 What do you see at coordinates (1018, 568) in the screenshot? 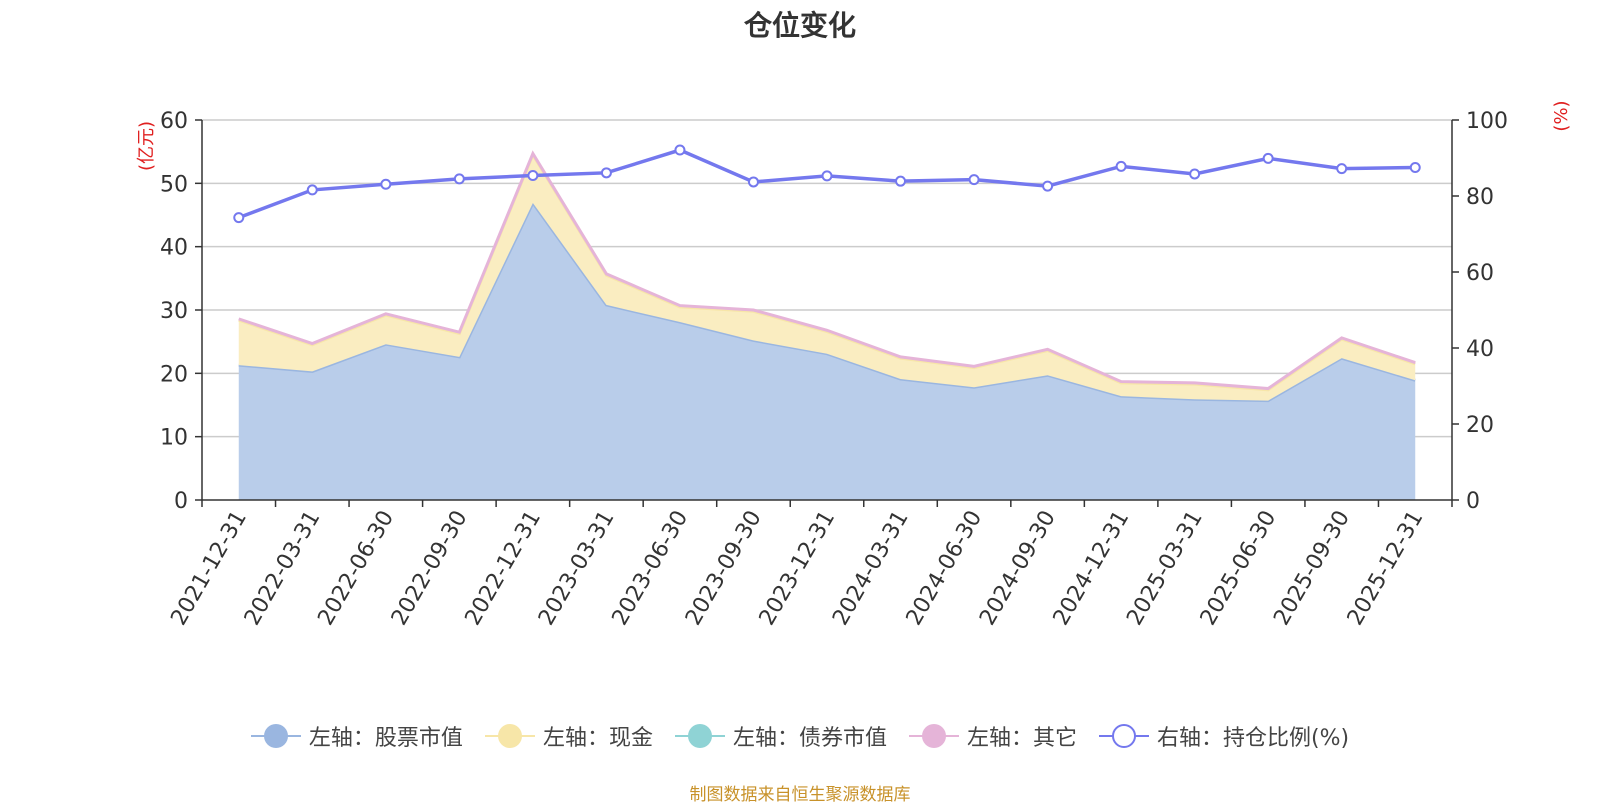
I see `x-tick-label: 2024-09-30` at bounding box center [1018, 568].